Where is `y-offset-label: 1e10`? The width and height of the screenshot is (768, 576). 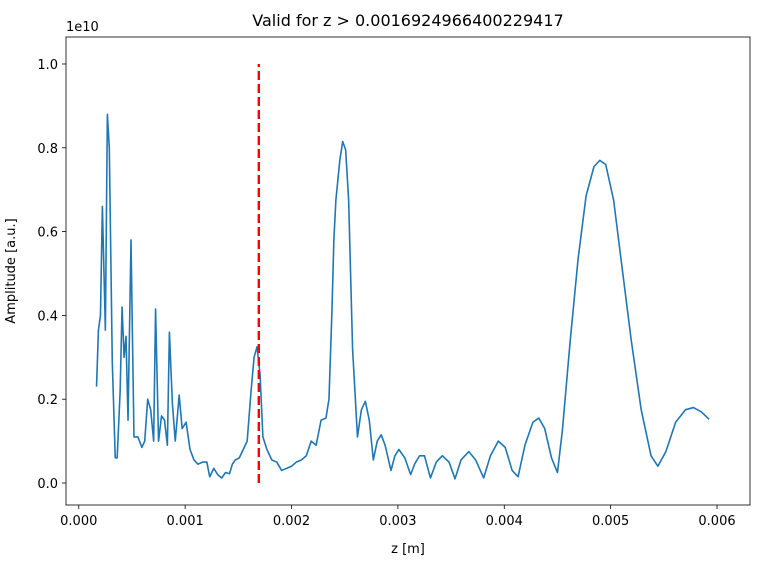
y-offset-label: 1e10 is located at coordinates (82, 27).